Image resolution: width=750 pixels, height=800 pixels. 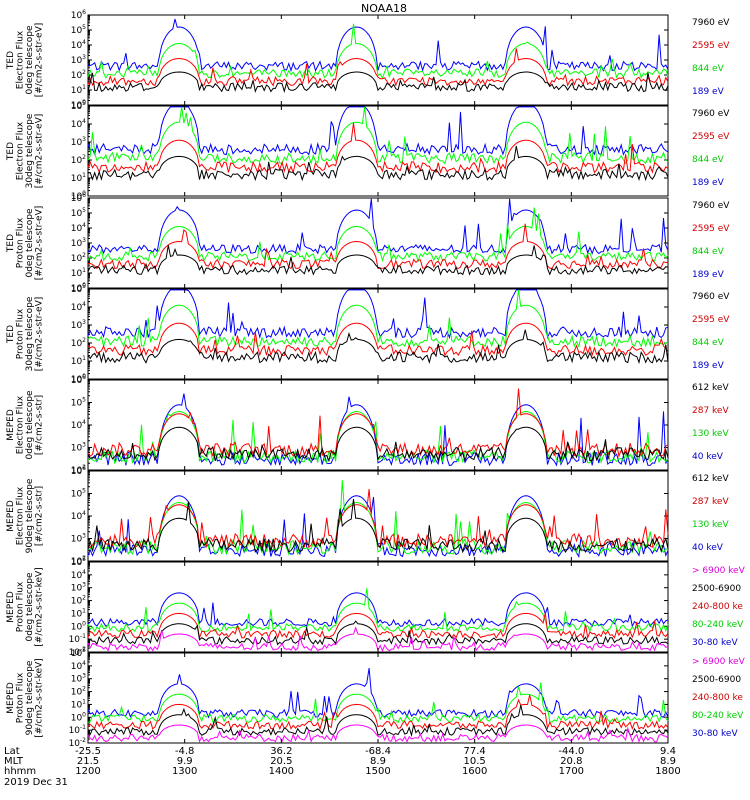 I want to click on y-axis-label-line: 0deg telescope, so click(x=30, y=60).